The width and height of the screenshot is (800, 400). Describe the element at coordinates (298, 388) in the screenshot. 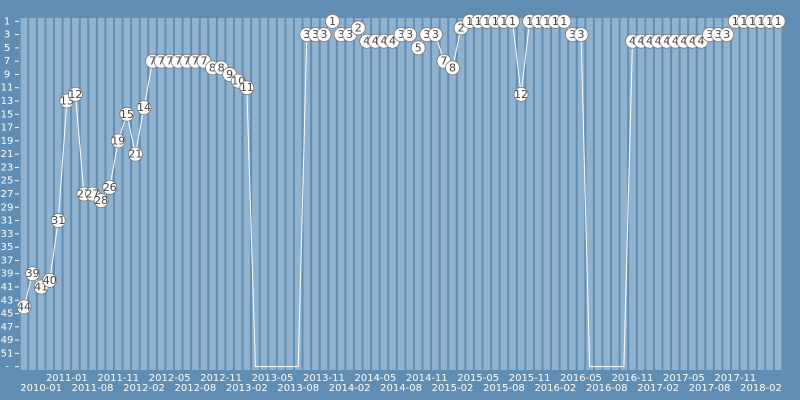

I see `x-tick-label: 2013-08` at that location.